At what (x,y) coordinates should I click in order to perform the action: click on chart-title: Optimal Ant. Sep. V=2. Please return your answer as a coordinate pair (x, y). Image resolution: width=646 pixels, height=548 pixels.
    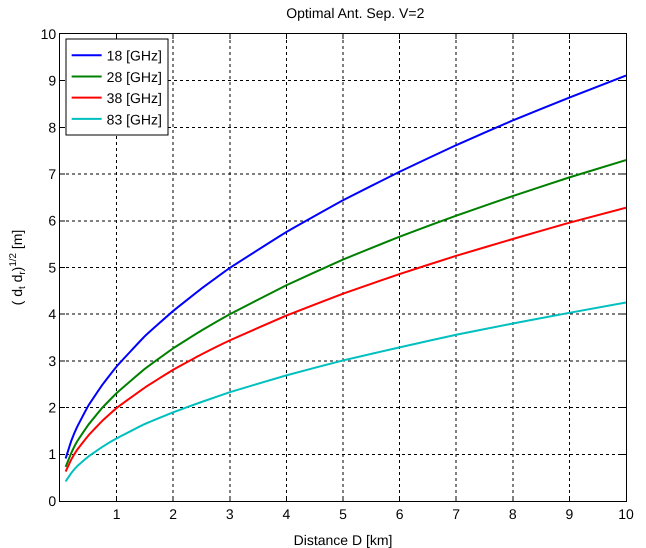
    Looking at the image, I should click on (355, 13).